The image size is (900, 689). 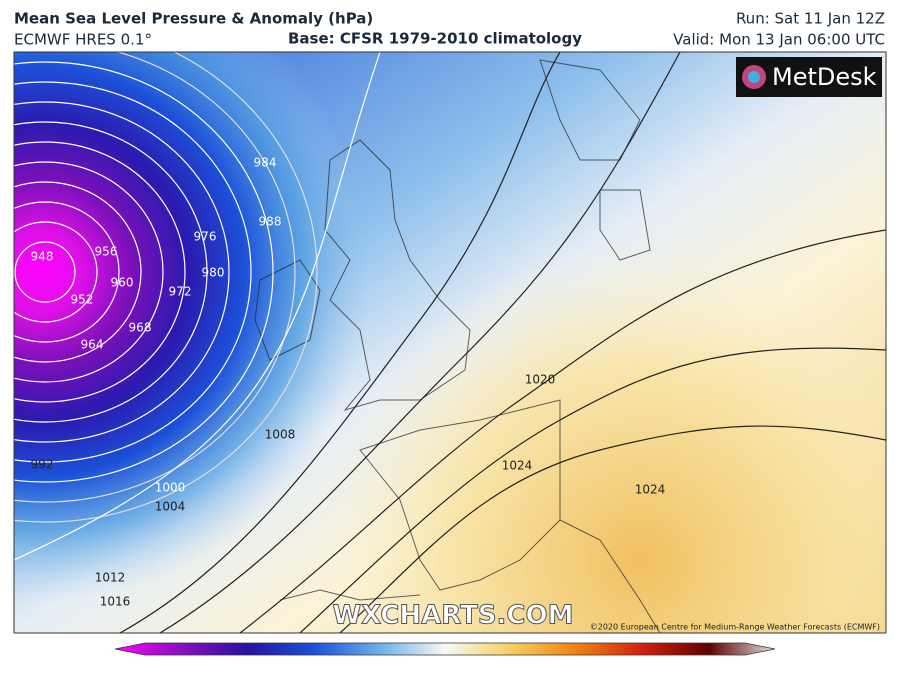 What do you see at coordinates (42, 465) in the screenshot?
I see `isobar-label: 992` at bounding box center [42, 465].